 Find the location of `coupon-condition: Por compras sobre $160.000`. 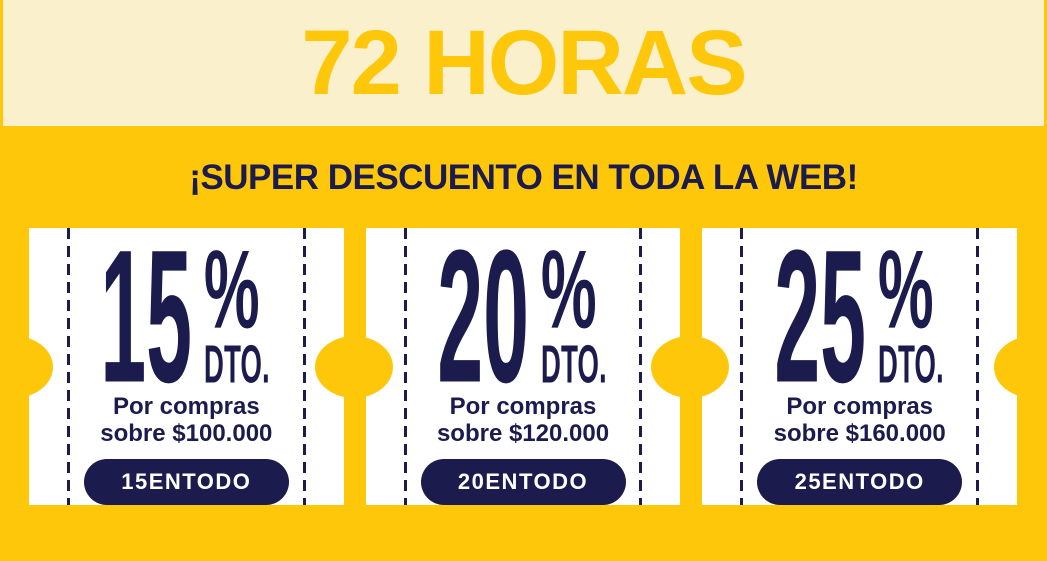

coupon-condition: Por compras sobre $160.000 is located at coordinates (859, 420).